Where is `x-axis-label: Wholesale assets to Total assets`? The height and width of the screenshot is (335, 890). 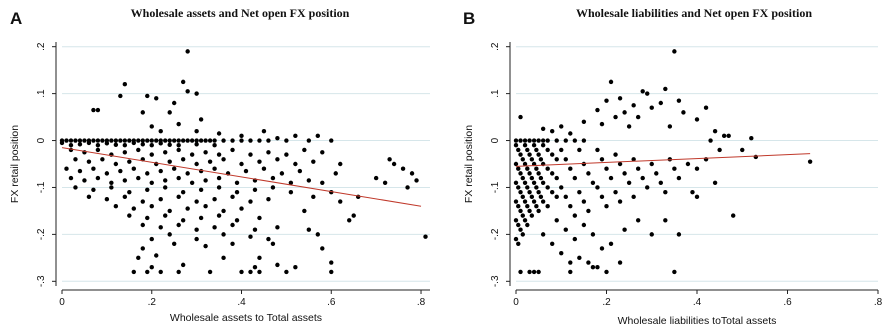 x-axis-label: Wholesale assets to Total assets is located at coordinates (246, 318).